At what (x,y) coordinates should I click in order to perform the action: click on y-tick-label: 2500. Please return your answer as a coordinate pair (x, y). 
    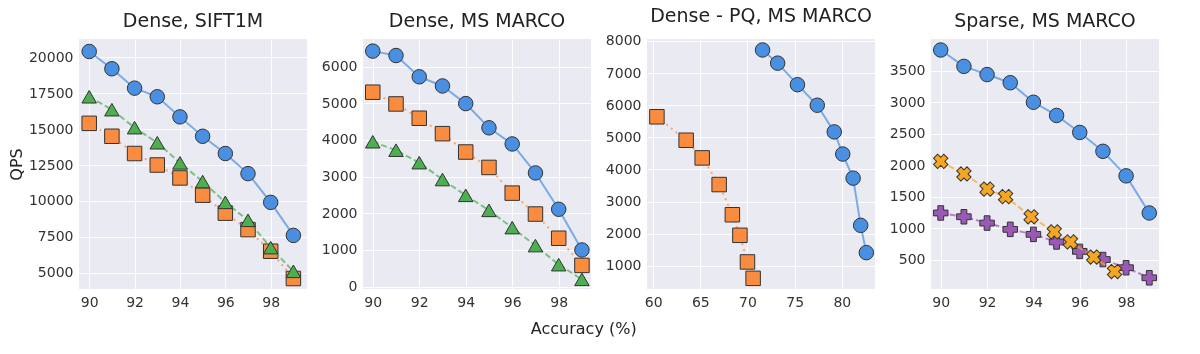
    Looking at the image, I should click on (907, 133).